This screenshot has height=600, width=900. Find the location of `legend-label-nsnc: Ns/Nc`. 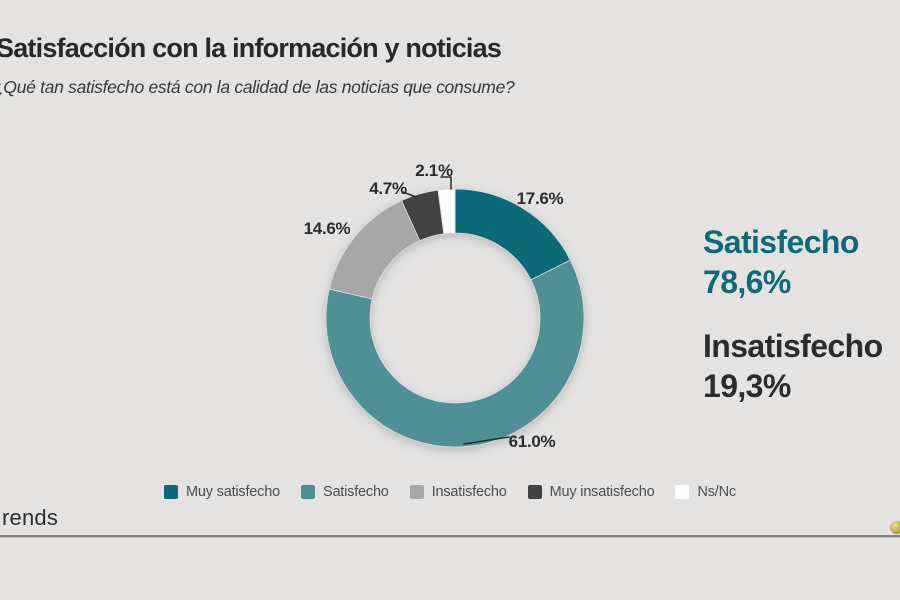

legend-label-nsnc: Ns/Nc is located at coordinates (716, 492).